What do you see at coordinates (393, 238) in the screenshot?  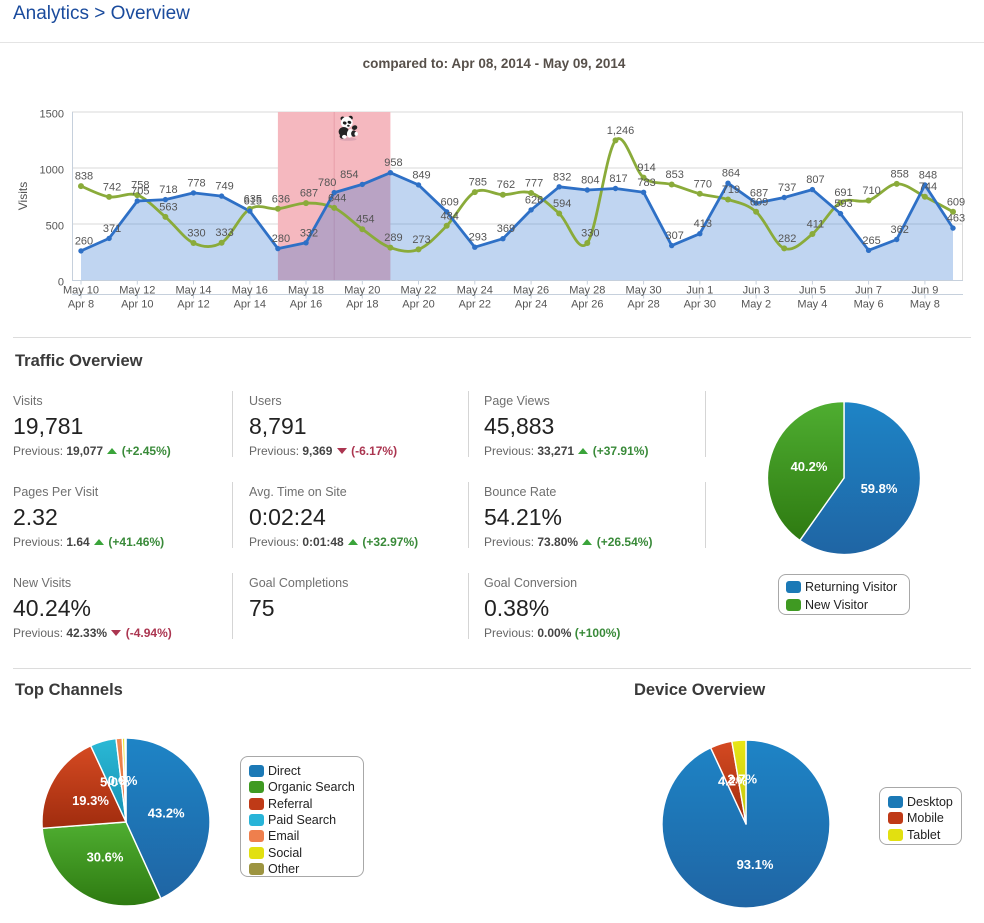 I see `svg-text: 289` at bounding box center [393, 238].